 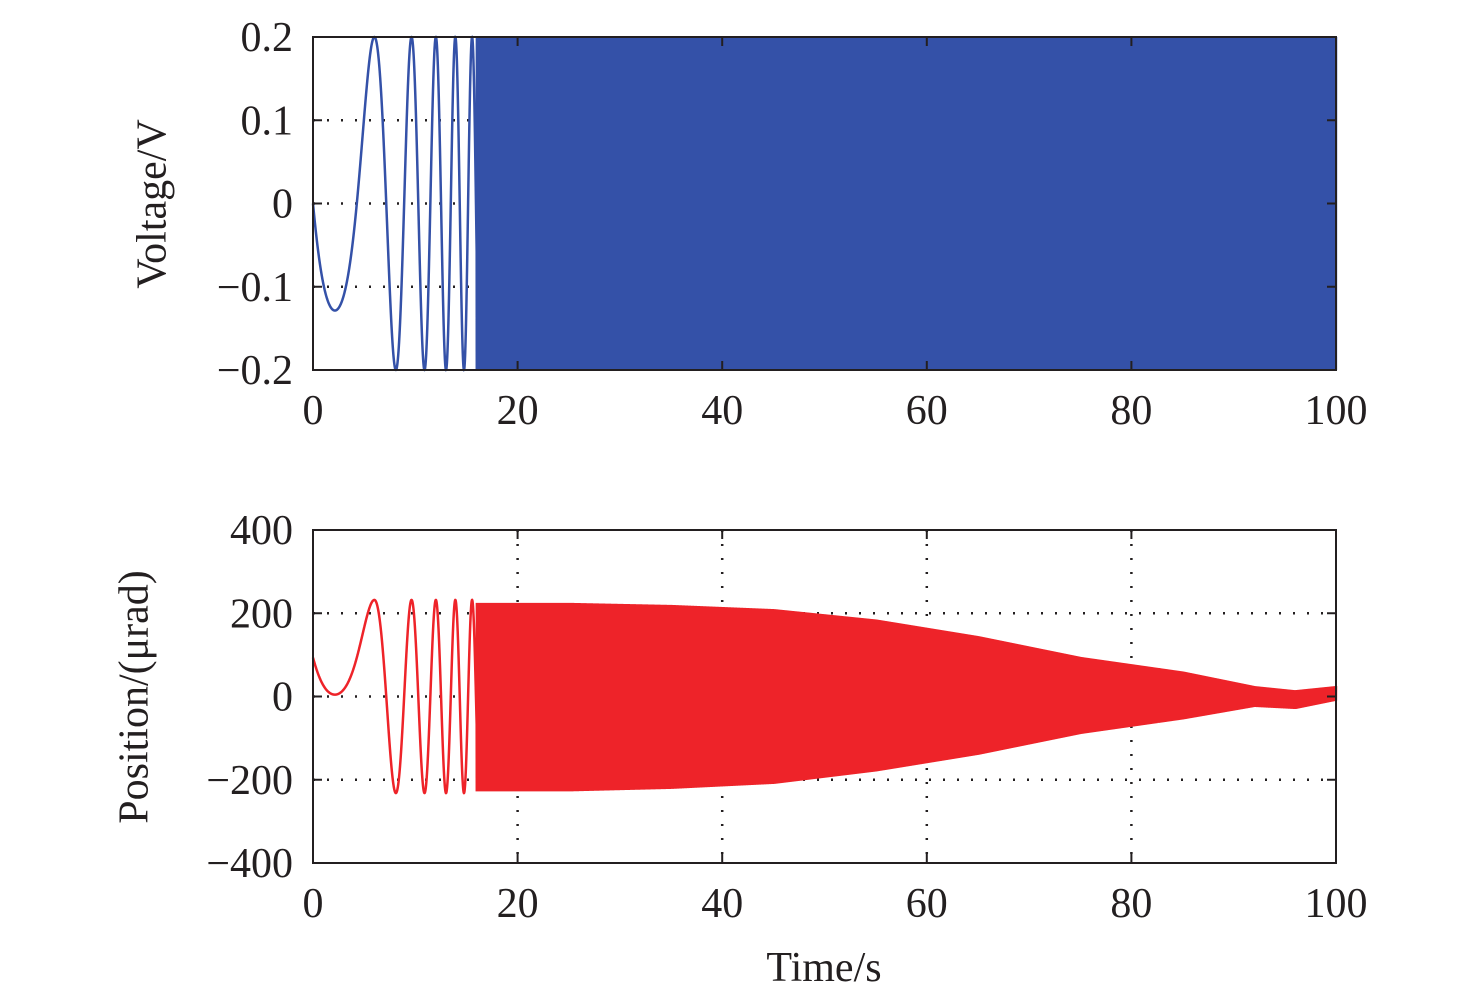 What do you see at coordinates (835, 904) in the screenshot?
I see `position-x-tick-labels: 0 20 40 60 80 100` at bounding box center [835, 904].